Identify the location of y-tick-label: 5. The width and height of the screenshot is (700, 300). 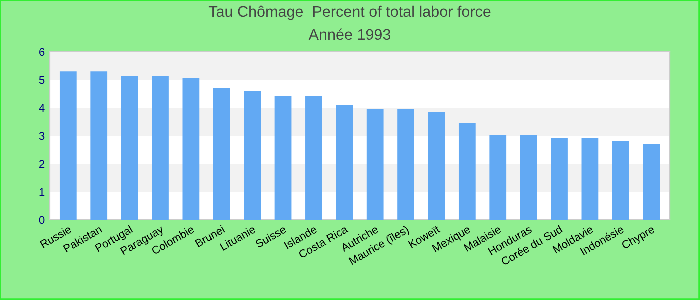
(42, 80).